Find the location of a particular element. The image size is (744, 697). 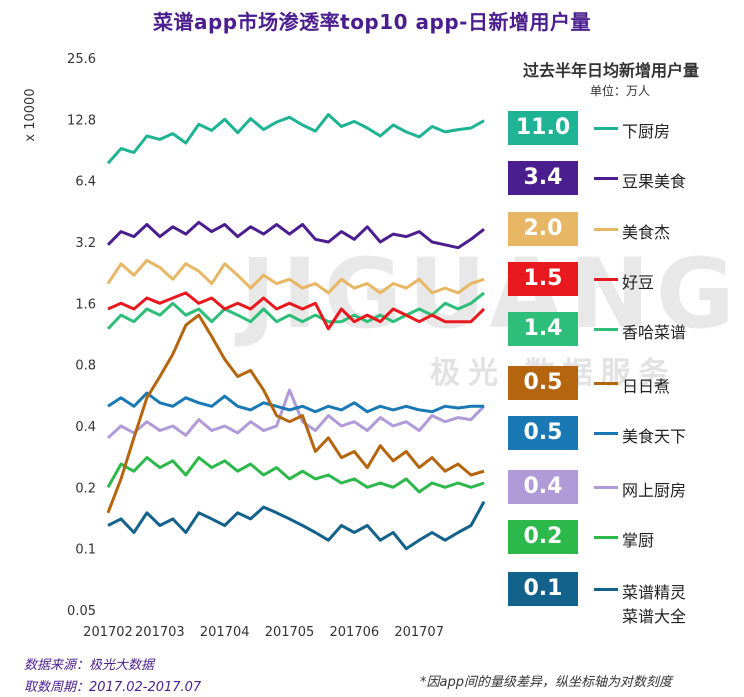

data-source-note: 数据来源：极光大数据 is located at coordinates (89, 665).